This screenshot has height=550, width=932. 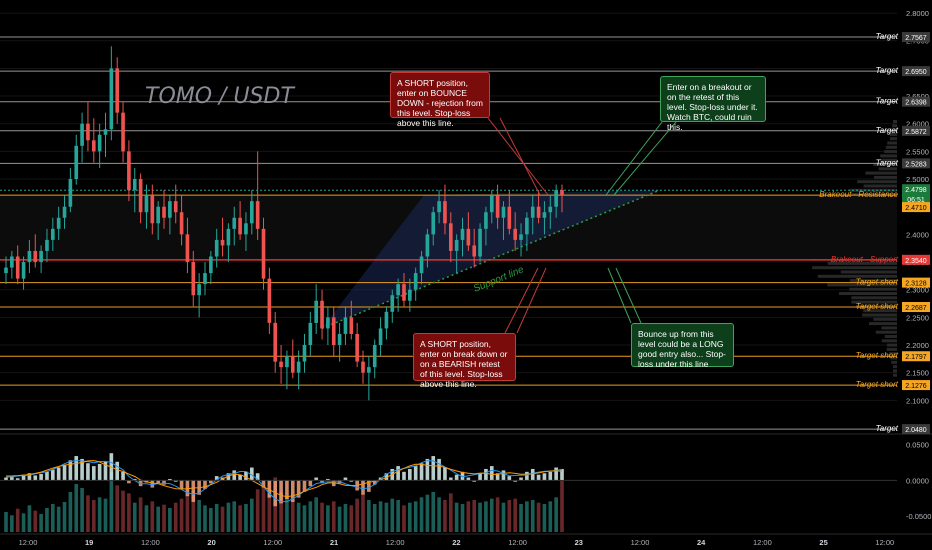 I want to click on last-price-label: 2.4798, so click(x=916, y=190).